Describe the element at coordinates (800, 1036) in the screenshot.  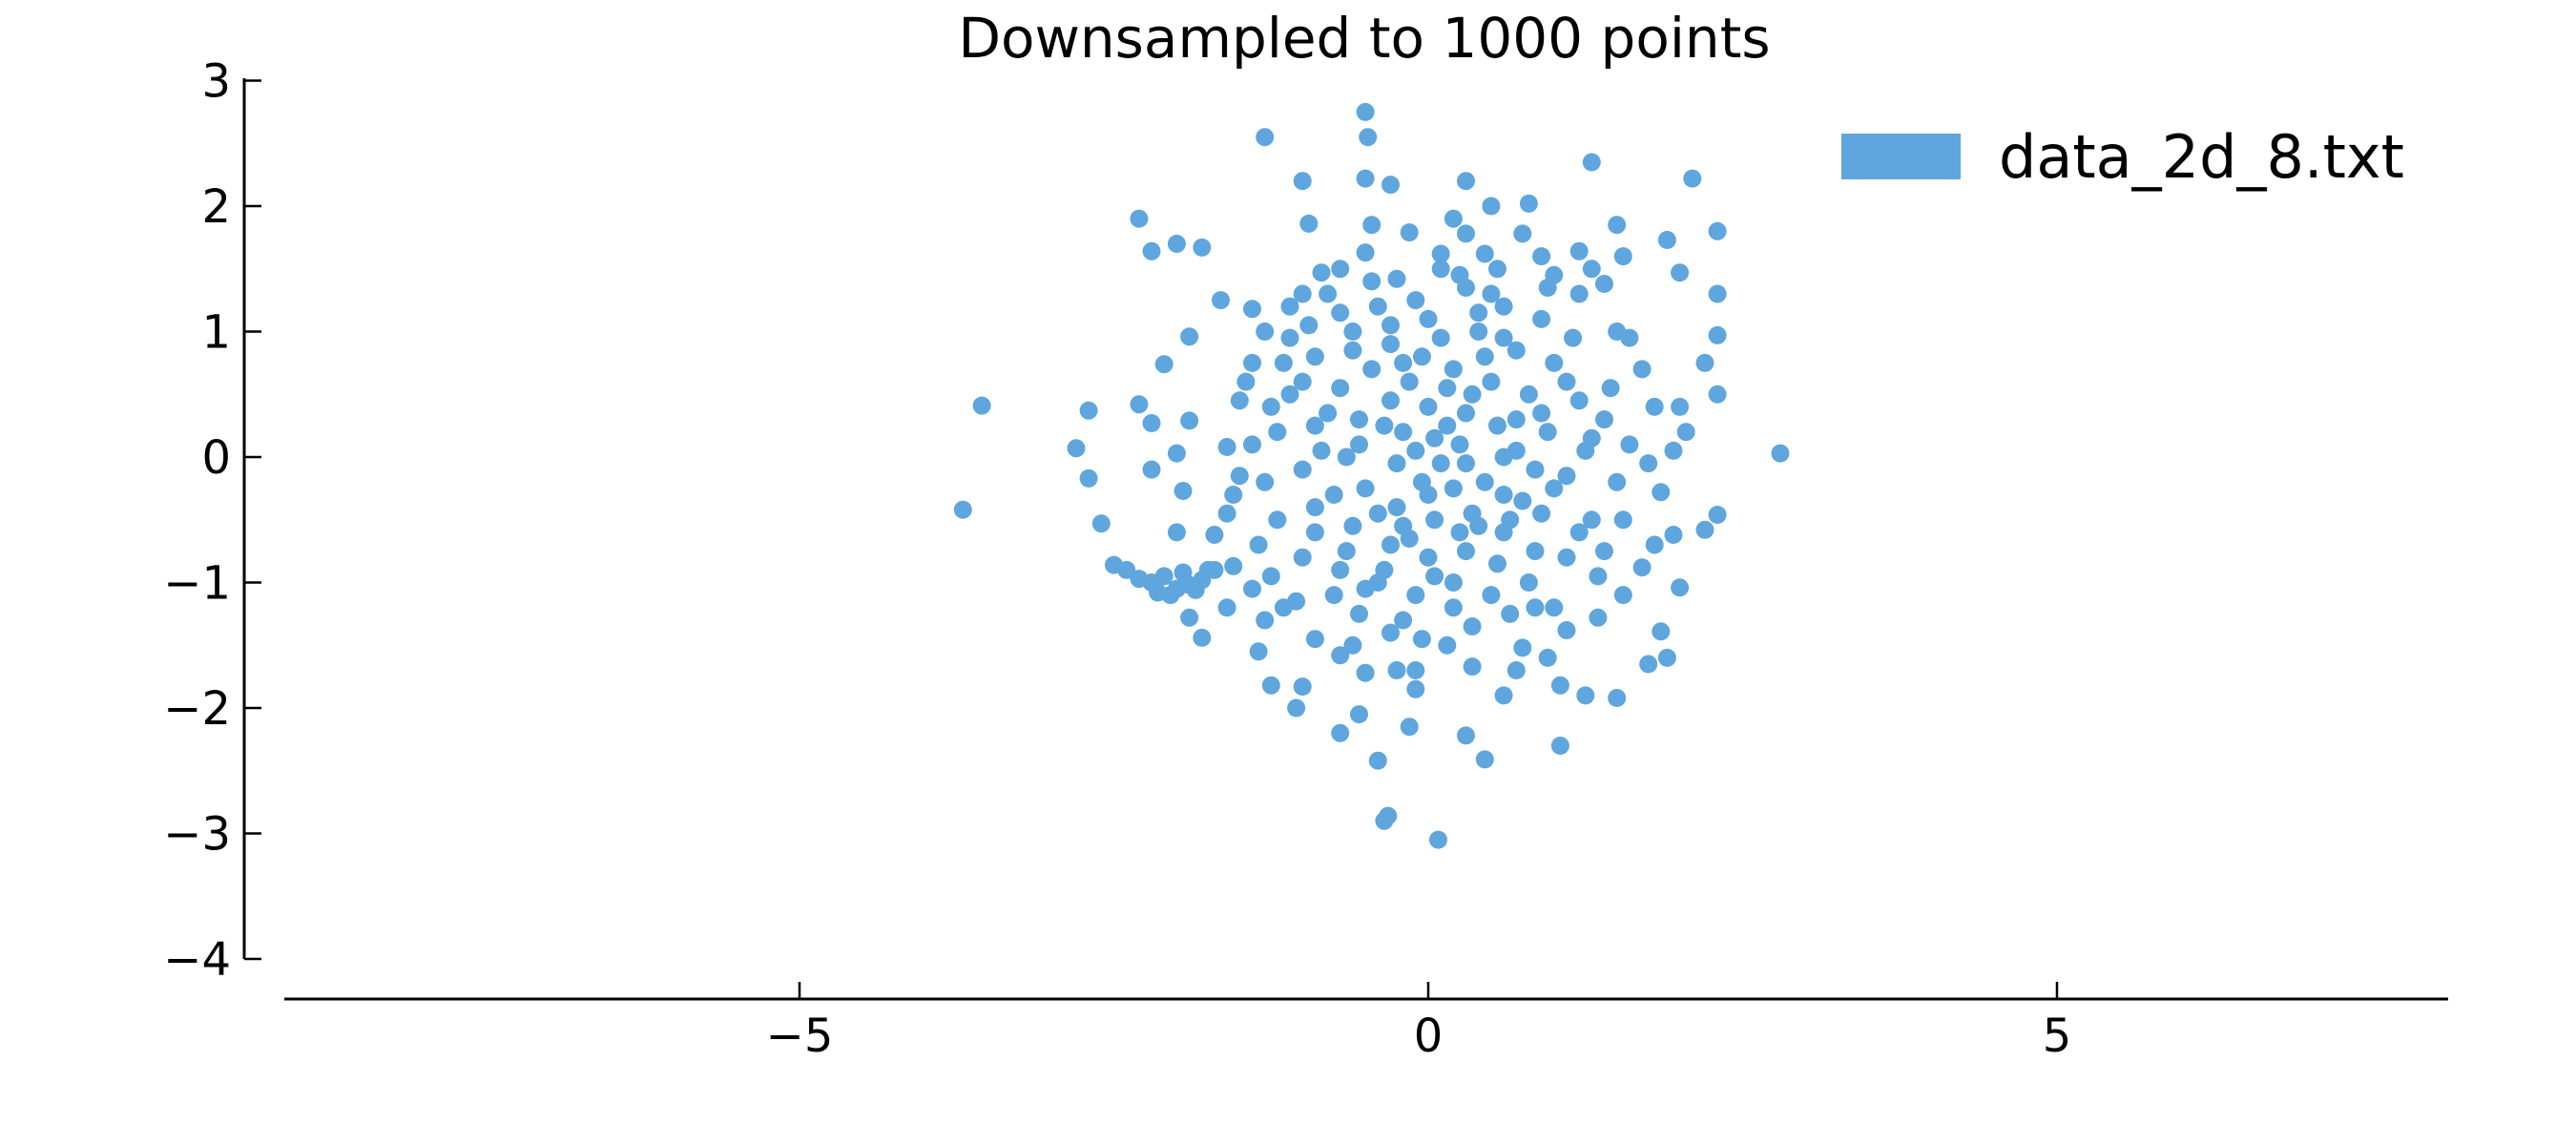
I see `x-tick-label: −5` at that location.